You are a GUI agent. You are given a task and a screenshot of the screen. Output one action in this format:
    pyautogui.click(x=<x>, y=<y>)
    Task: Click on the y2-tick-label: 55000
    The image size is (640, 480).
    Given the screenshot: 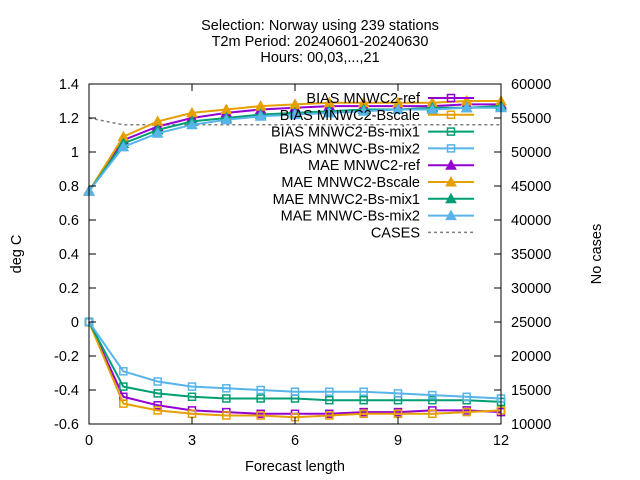 What is the action you would take?
    pyautogui.click(x=531, y=119)
    